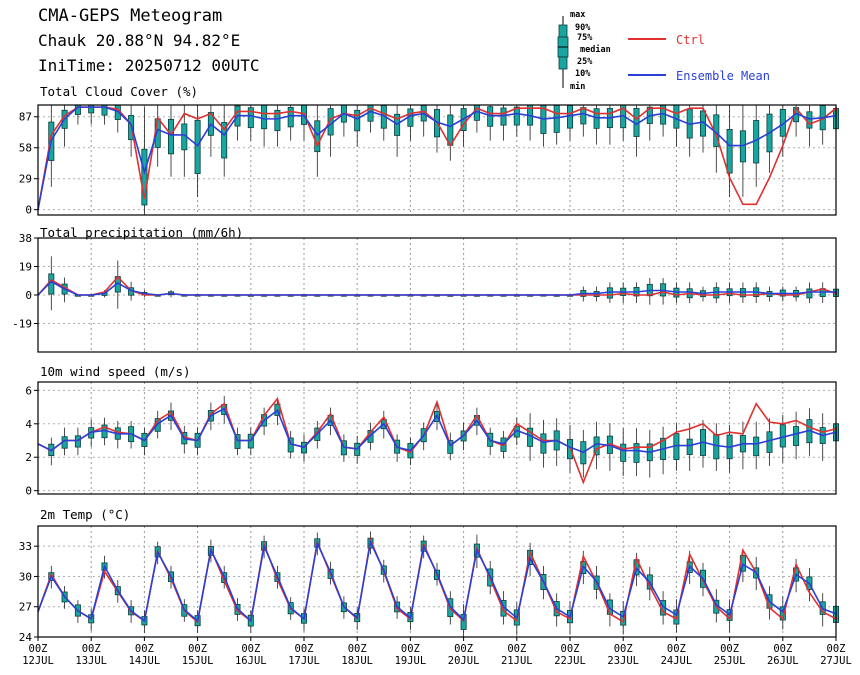 The width and height of the screenshot is (860, 675). What do you see at coordinates (563, 63) in the screenshot?
I see `legend-box-lower` at bounding box center [563, 63].